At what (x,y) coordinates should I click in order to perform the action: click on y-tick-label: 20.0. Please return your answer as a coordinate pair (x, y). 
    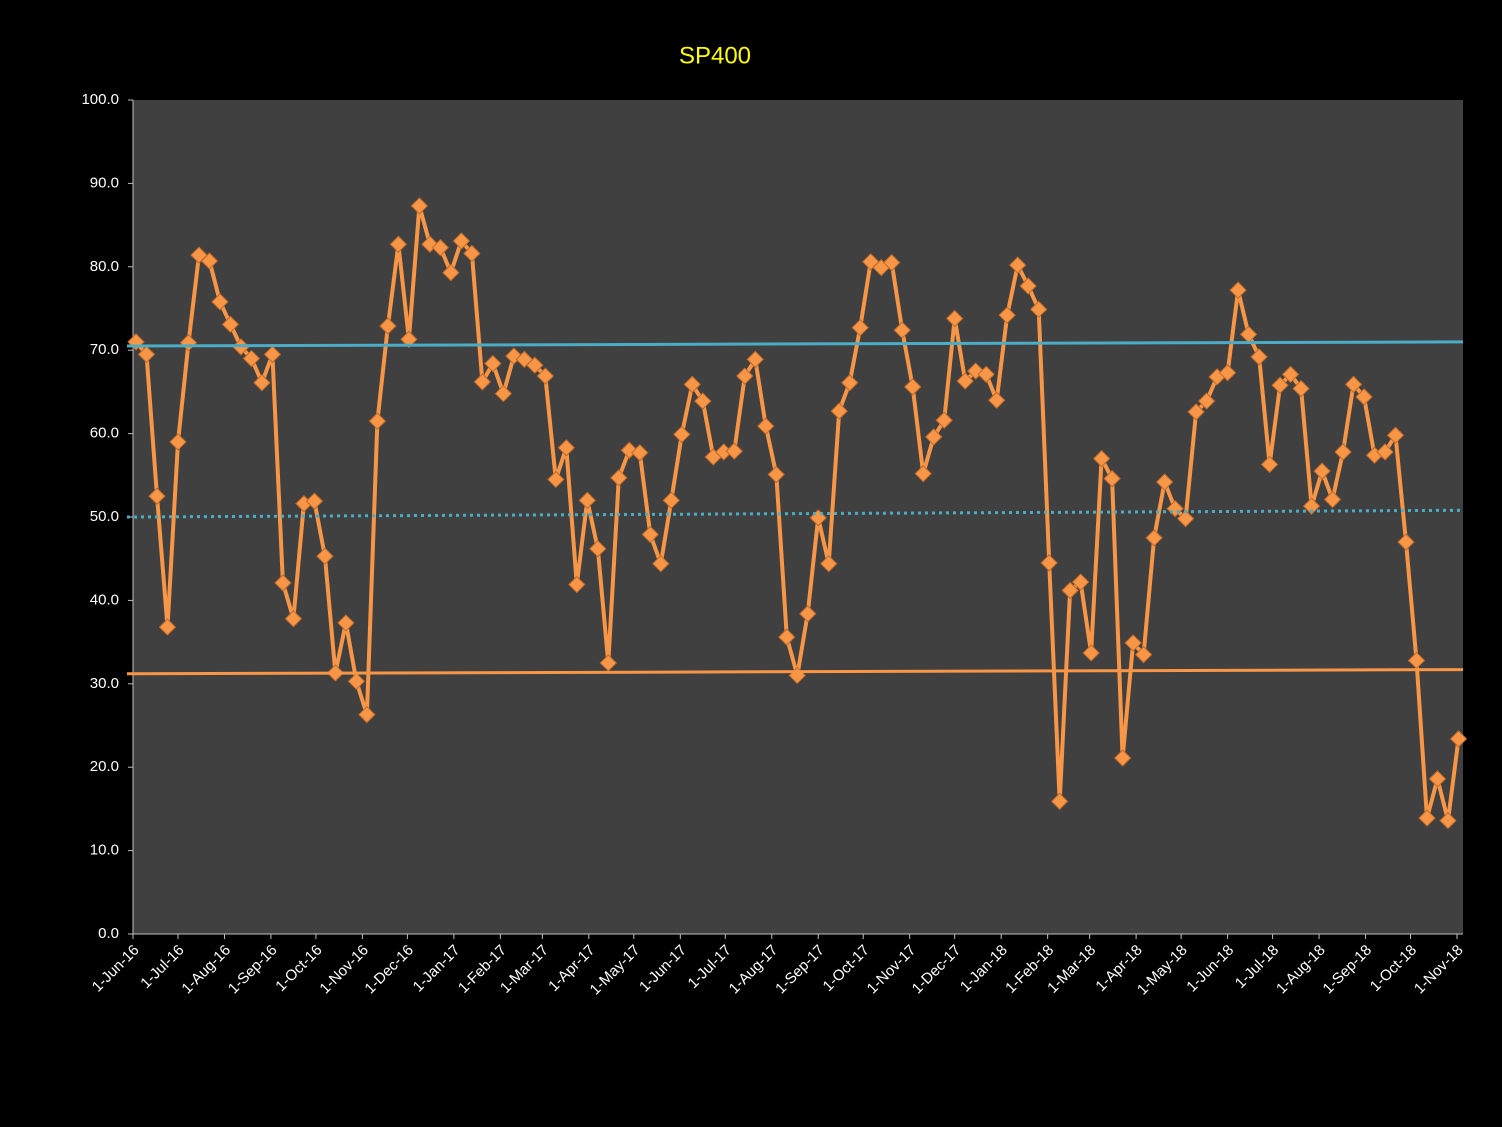
    Looking at the image, I should click on (104, 766).